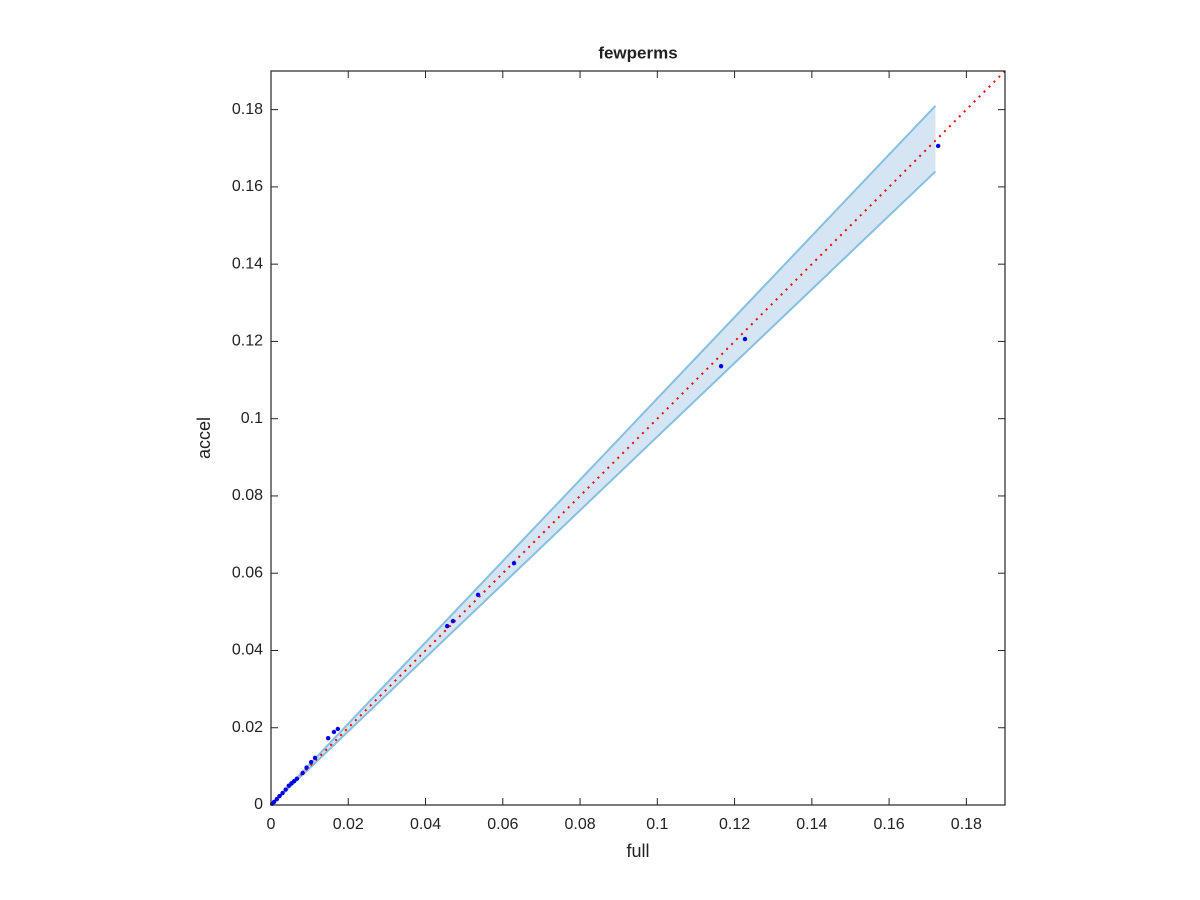 The height and width of the screenshot is (900, 1200). What do you see at coordinates (247, 341) in the screenshot?
I see `y-tick-label: 0.12` at bounding box center [247, 341].